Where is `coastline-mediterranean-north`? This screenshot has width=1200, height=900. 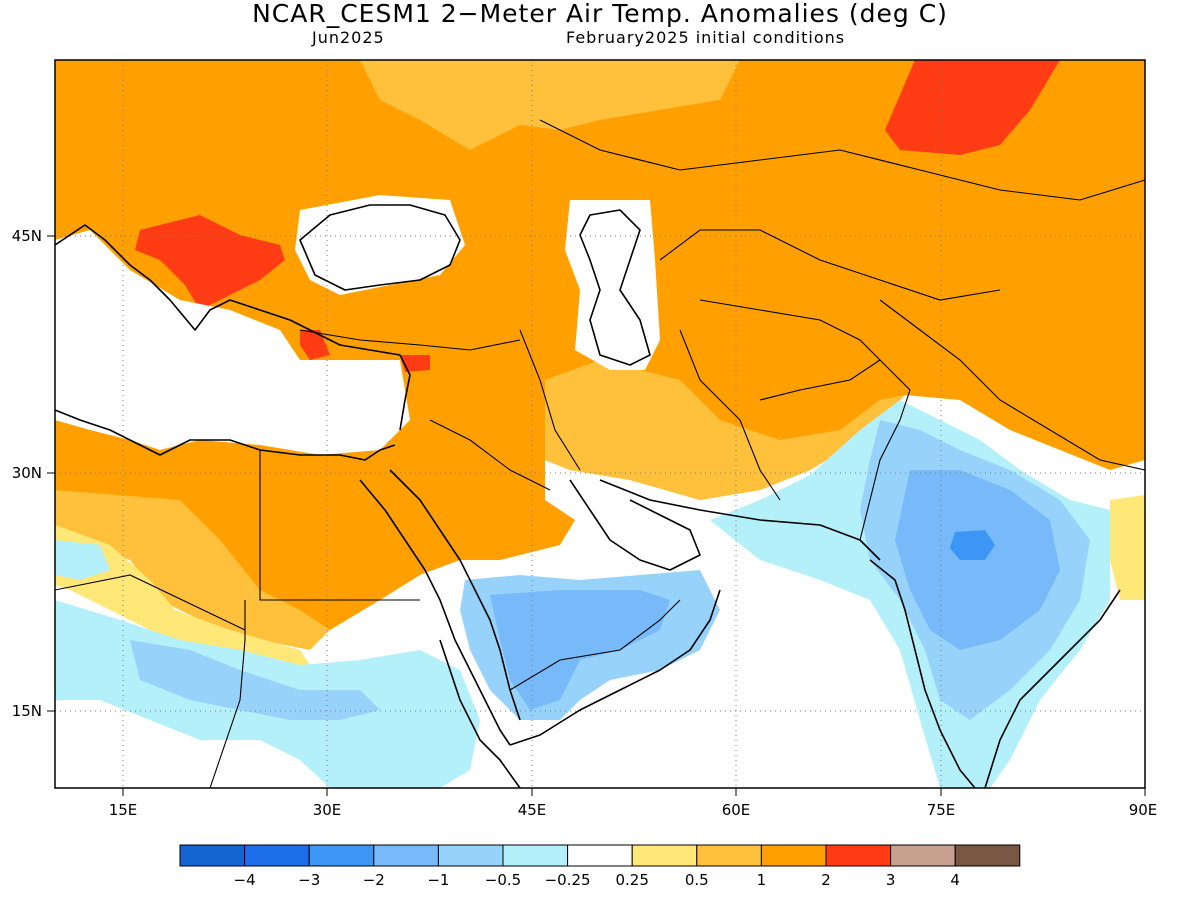
coastline-mediterranean-north is located at coordinates (233, 327).